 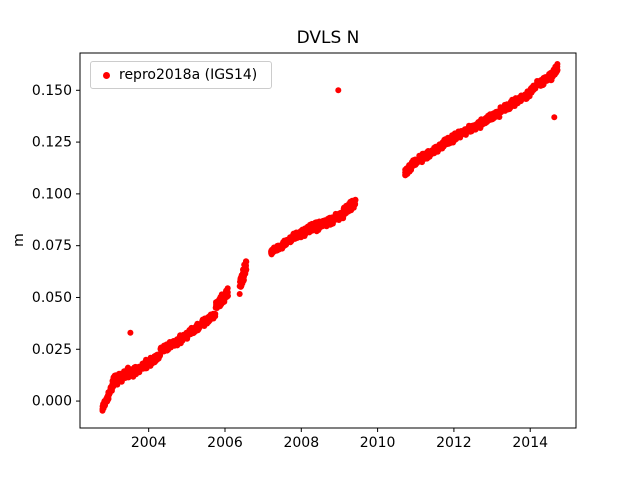 I want to click on y-tick-label: 0.125, so click(x=52, y=143).